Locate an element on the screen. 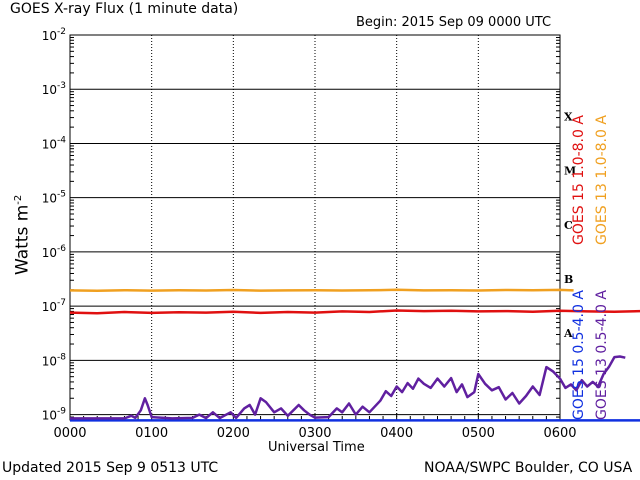  x-tick-label: 0300 is located at coordinates (314, 433).